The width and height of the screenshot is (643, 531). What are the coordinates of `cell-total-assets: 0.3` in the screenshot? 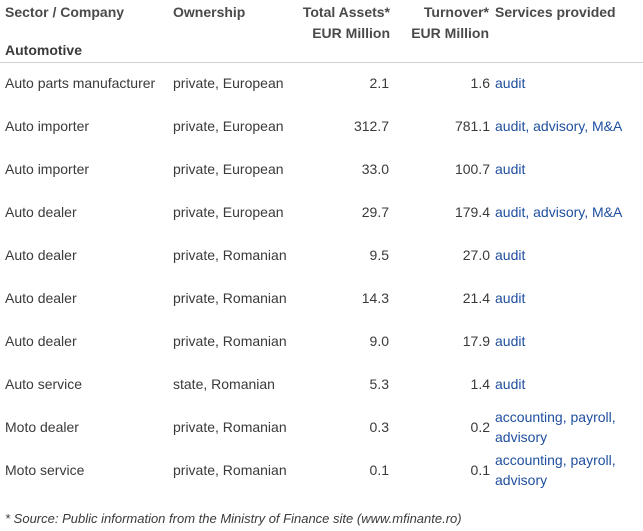 It's located at (379, 427).